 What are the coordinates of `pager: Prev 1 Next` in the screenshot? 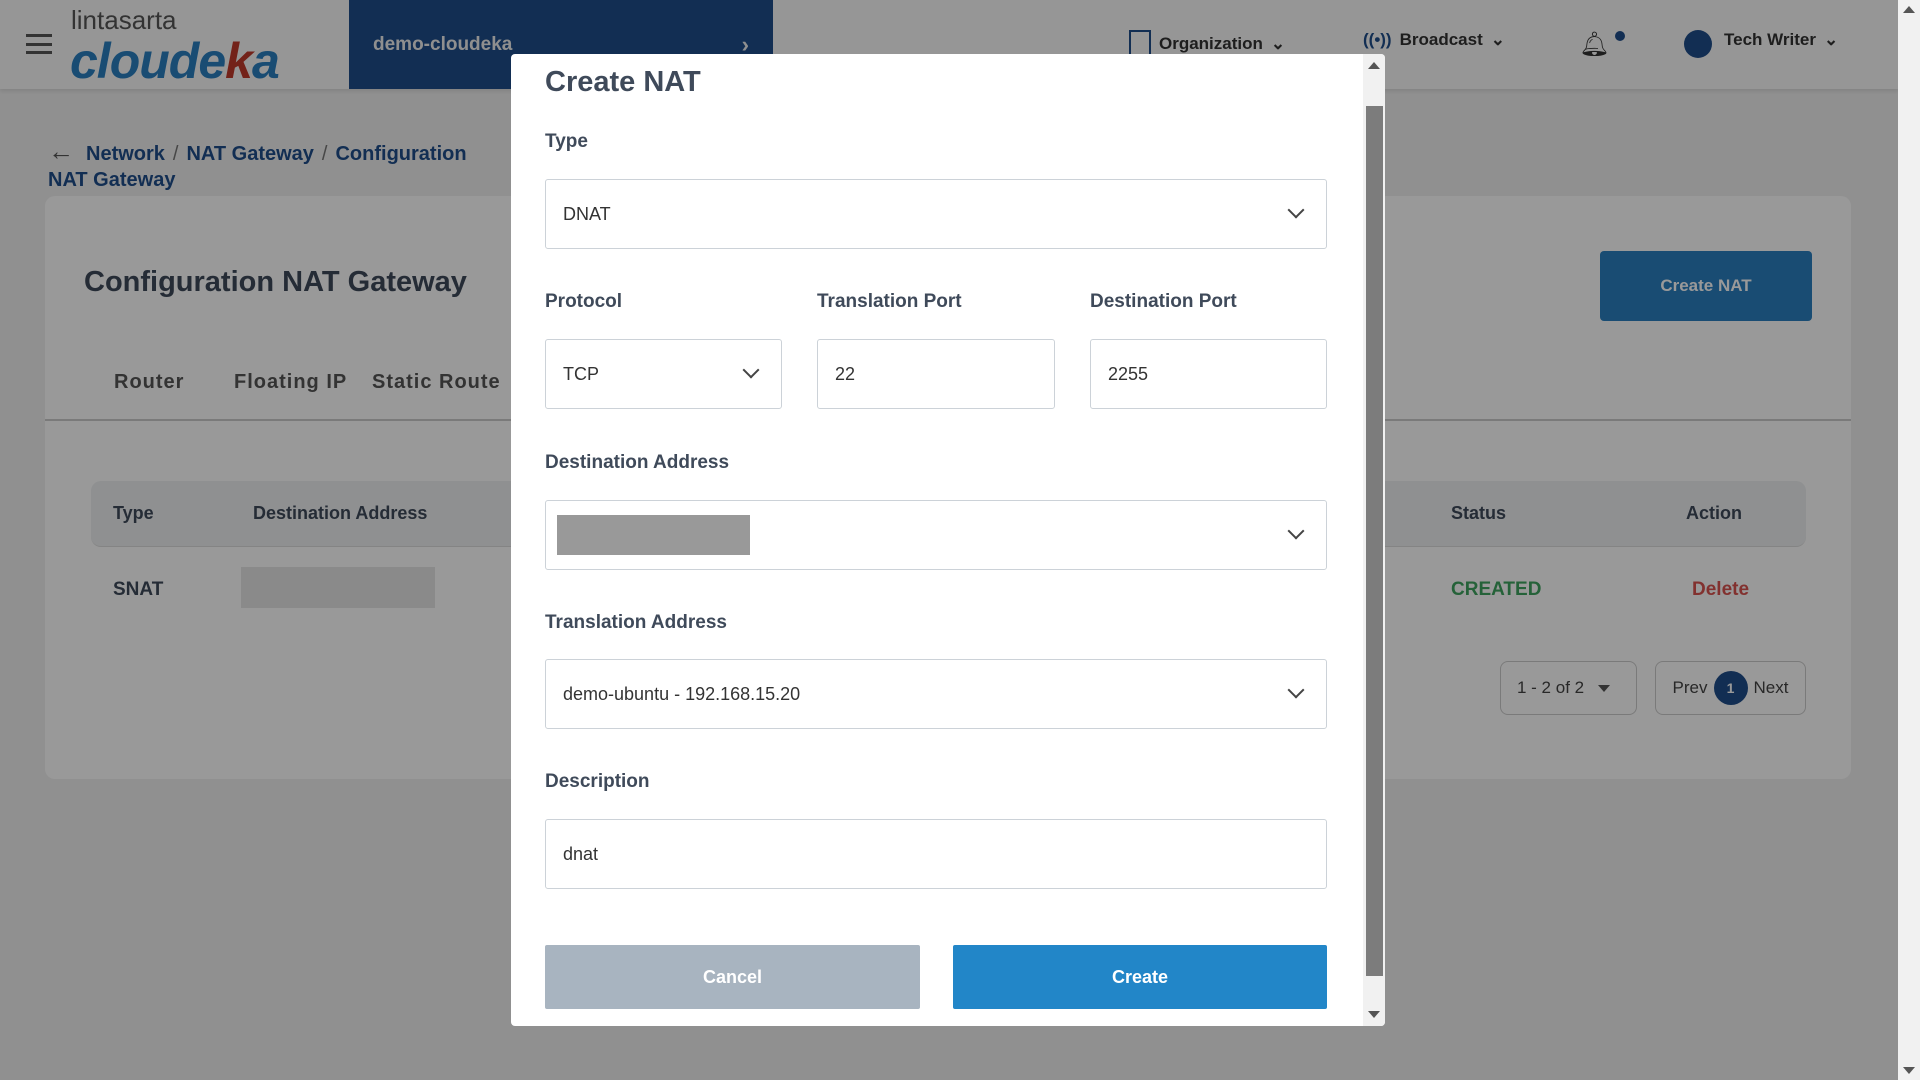 It's located at (1730, 688).